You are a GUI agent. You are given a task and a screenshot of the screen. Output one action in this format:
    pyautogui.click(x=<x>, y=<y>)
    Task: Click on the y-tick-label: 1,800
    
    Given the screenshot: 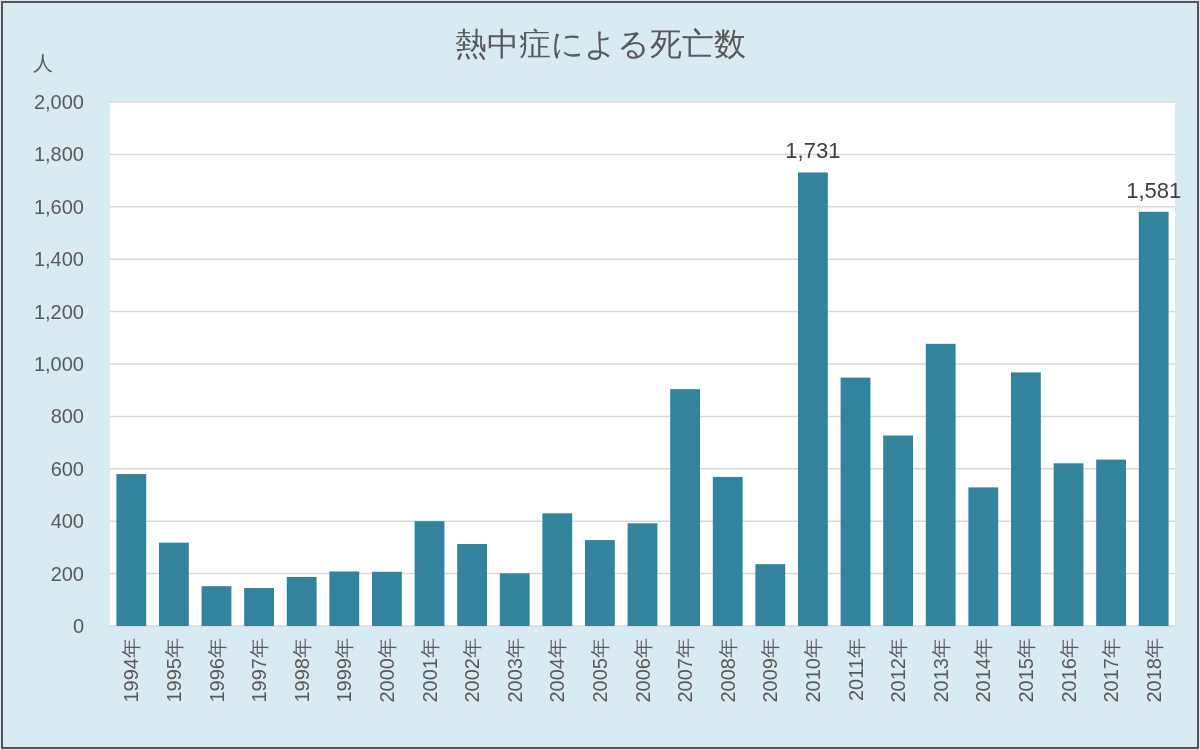 What is the action you would take?
    pyautogui.click(x=58, y=154)
    